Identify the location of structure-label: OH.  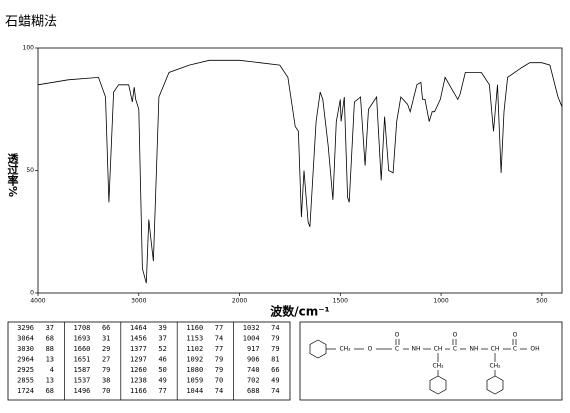
(534, 349).